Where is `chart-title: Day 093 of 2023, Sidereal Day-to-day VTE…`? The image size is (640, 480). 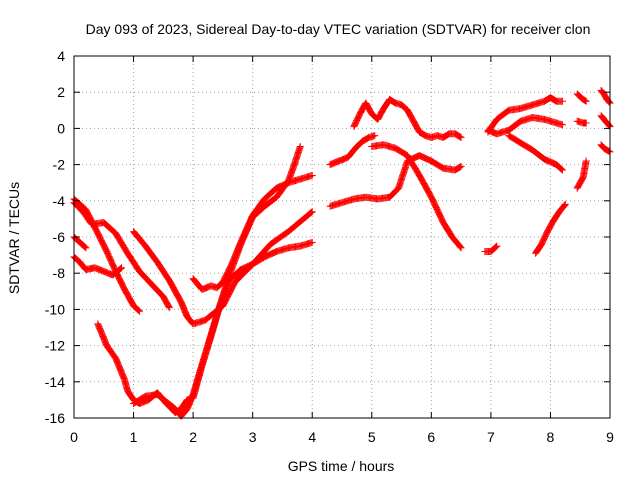 chart-title: Day 093 of 2023, Sidereal Day-to-day VTE… is located at coordinates (338, 29).